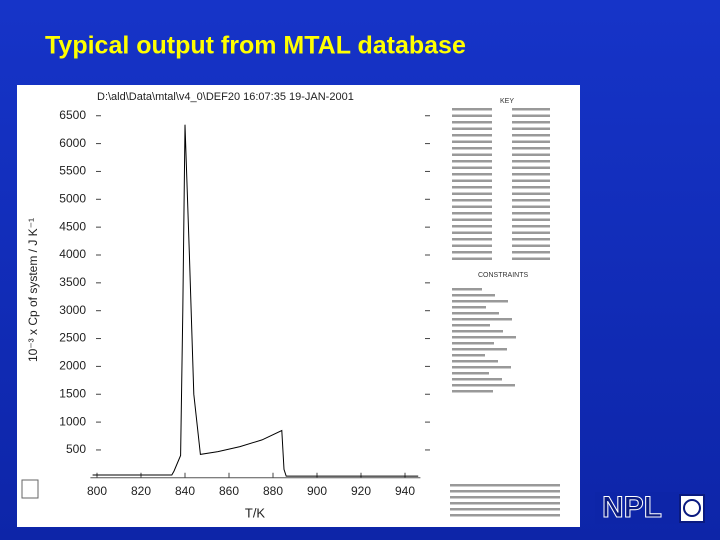  Describe the element at coordinates (229, 491) in the screenshot. I see `x-tick-label: 860` at that location.